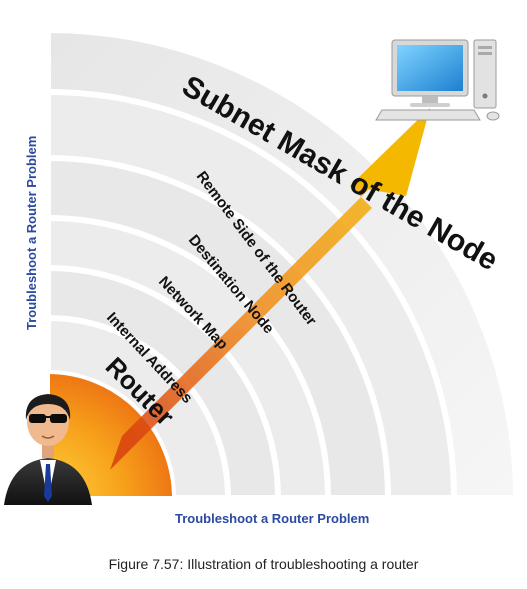 This screenshot has height=589, width=527. I want to click on bottom-axis-label: Troubleshoot a Router Problem, so click(272, 518).